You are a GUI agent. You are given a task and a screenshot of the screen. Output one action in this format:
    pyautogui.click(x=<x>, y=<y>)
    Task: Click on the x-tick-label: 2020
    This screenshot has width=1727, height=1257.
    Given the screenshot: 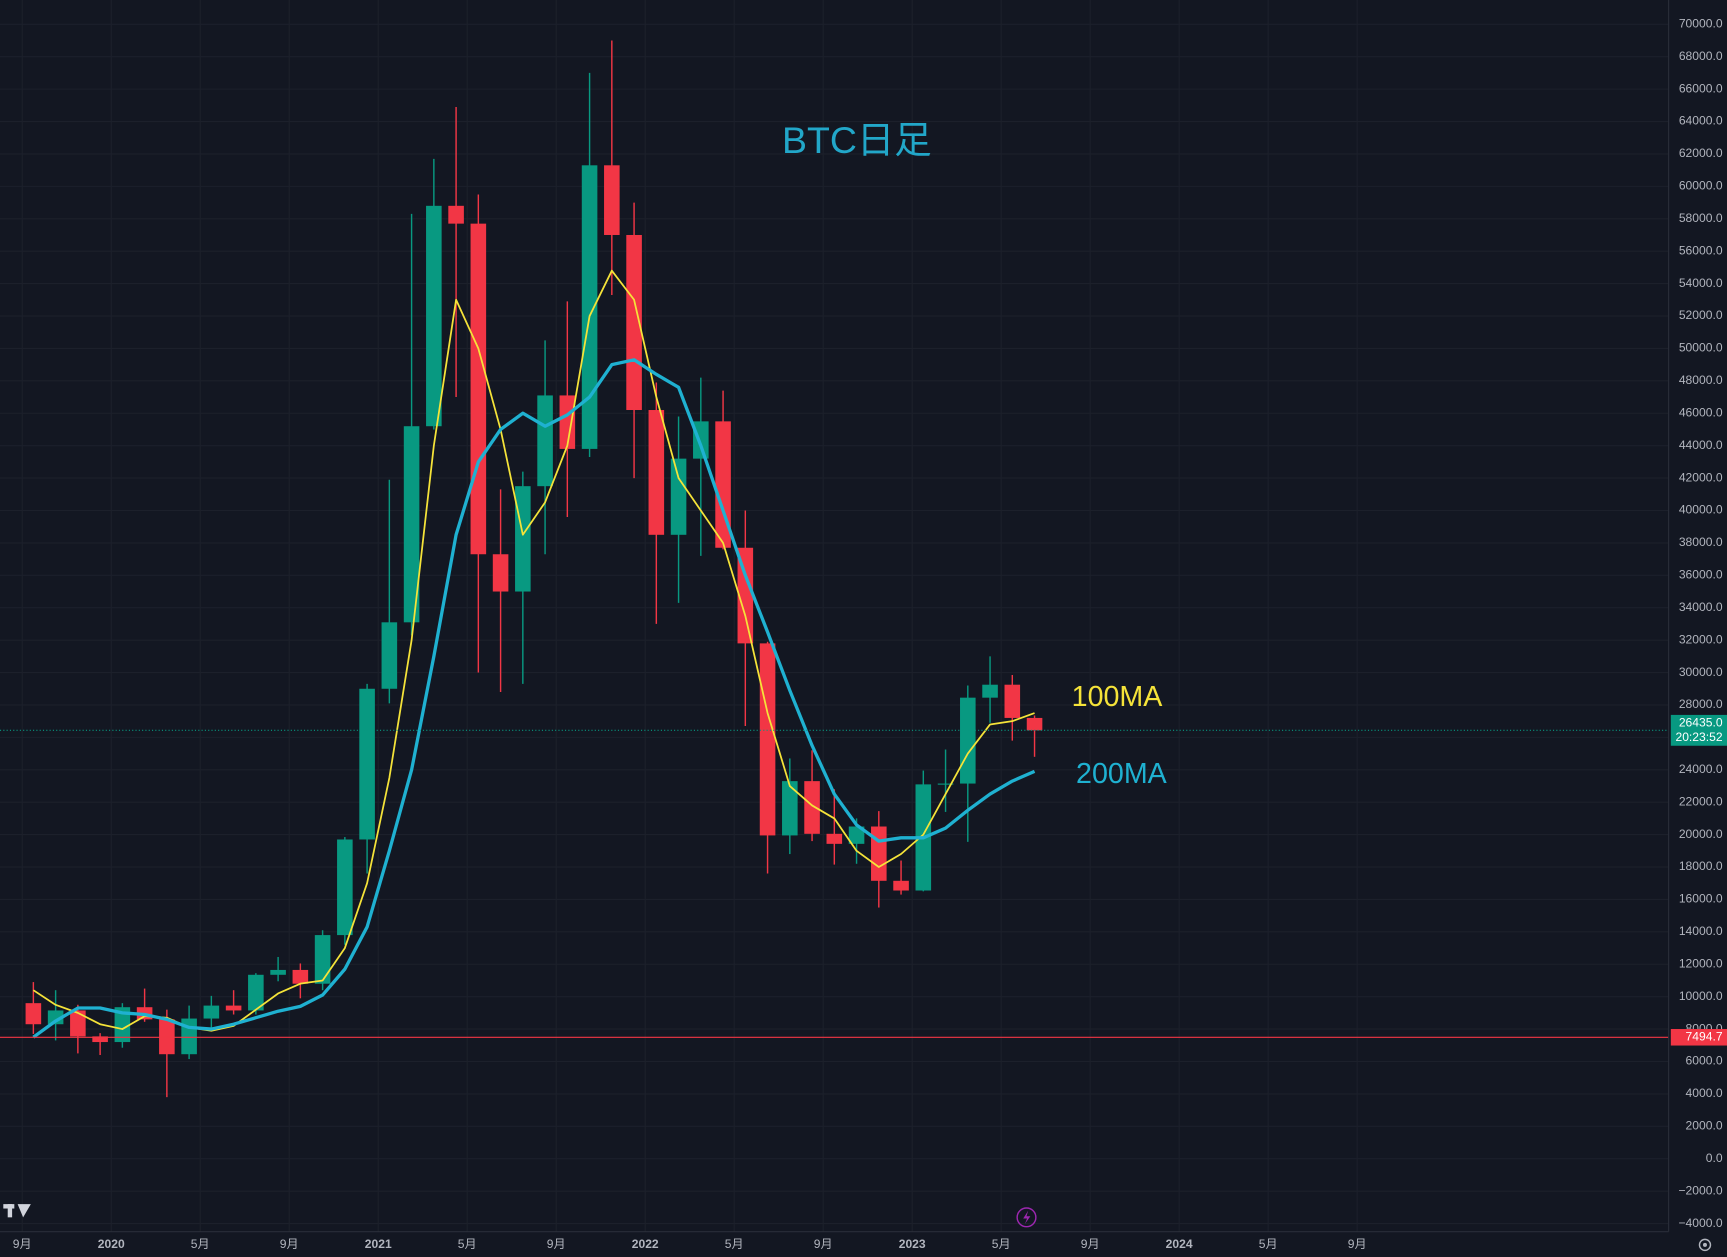 What is the action you would take?
    pyautogui.click(x=111, y=1244)
    